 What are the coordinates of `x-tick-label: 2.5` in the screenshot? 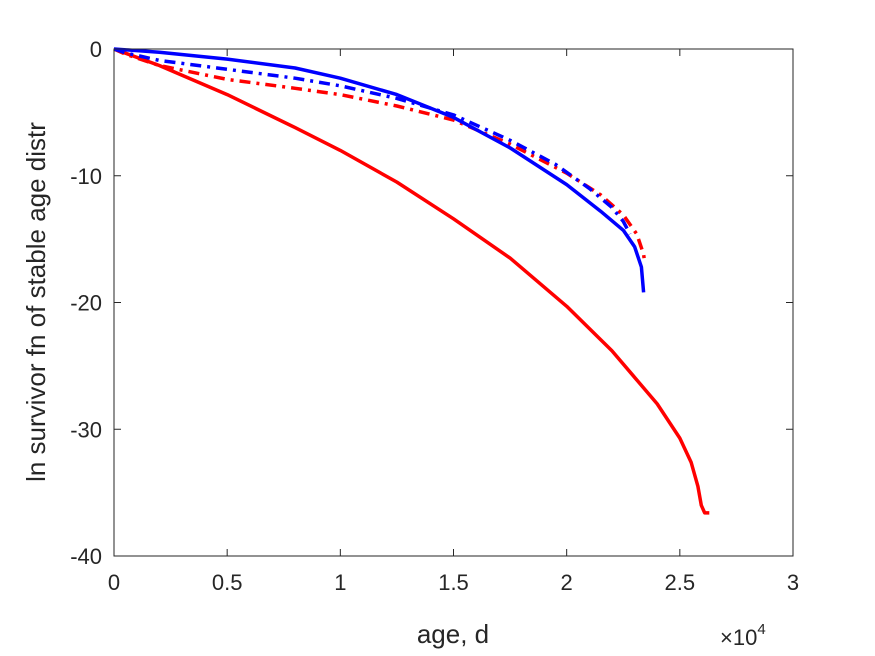 It's located at (680, 582).